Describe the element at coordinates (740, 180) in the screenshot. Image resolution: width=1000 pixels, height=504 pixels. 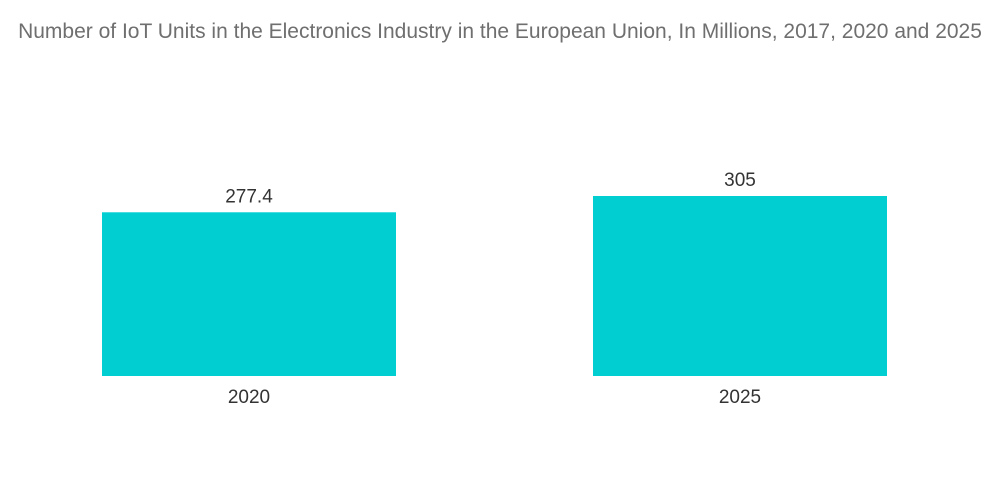
I see `data-label-2025: 305` at that location.